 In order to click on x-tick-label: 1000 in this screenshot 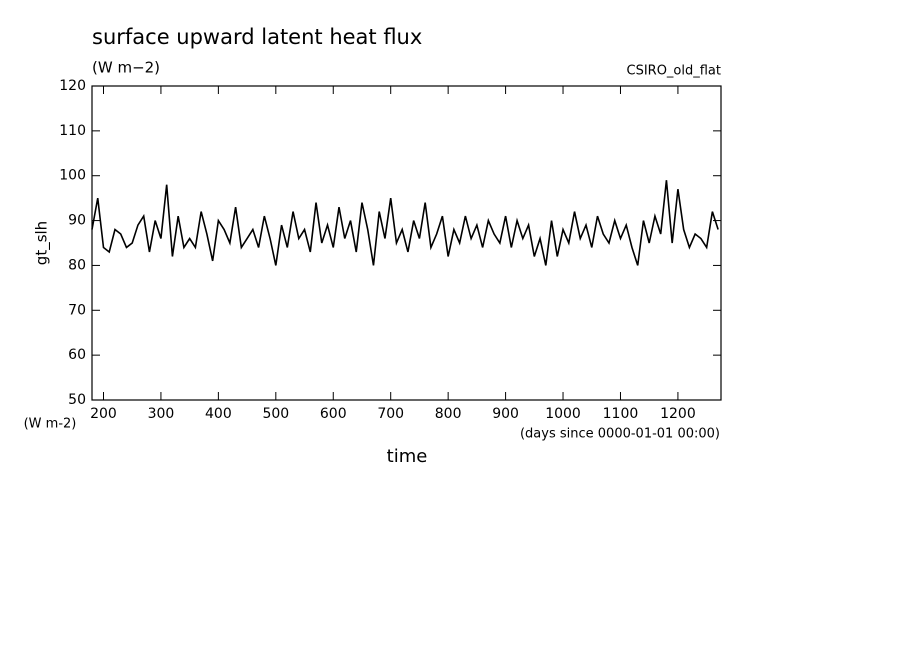, I will do `click(563, 414)`.